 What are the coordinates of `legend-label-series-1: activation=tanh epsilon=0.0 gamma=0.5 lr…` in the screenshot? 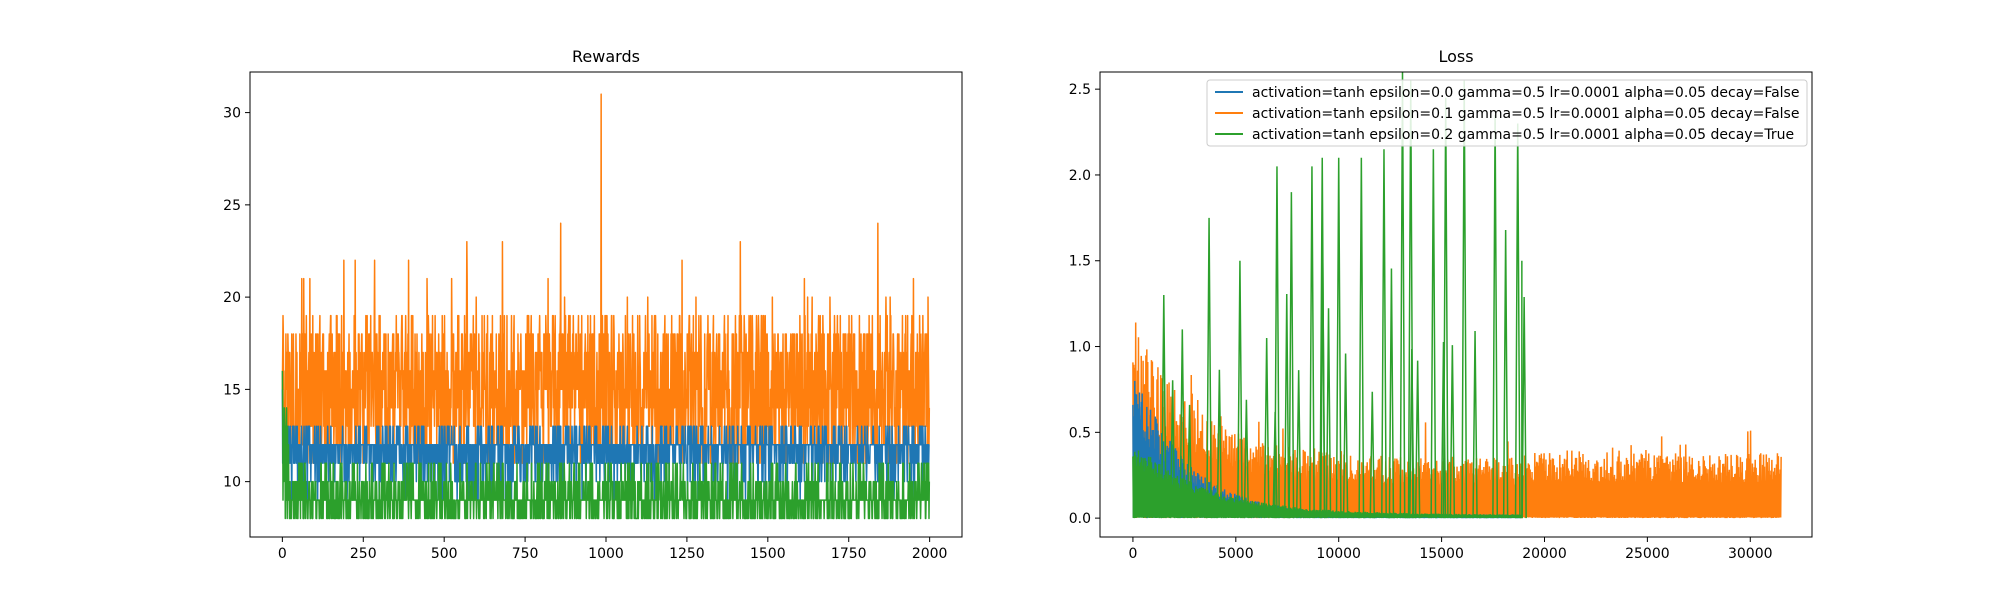 It's located at (1525, 93).